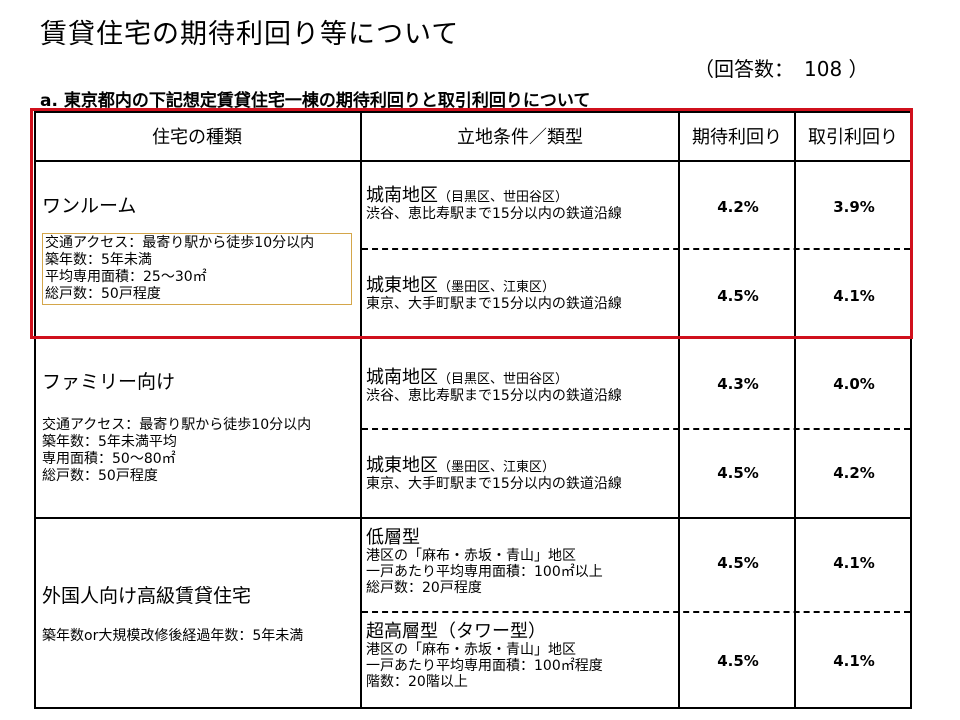  Describe the element at coordinates (89, 206) in the screenshot. I see `housing-type-oneroom: ワンルーム` at that location.